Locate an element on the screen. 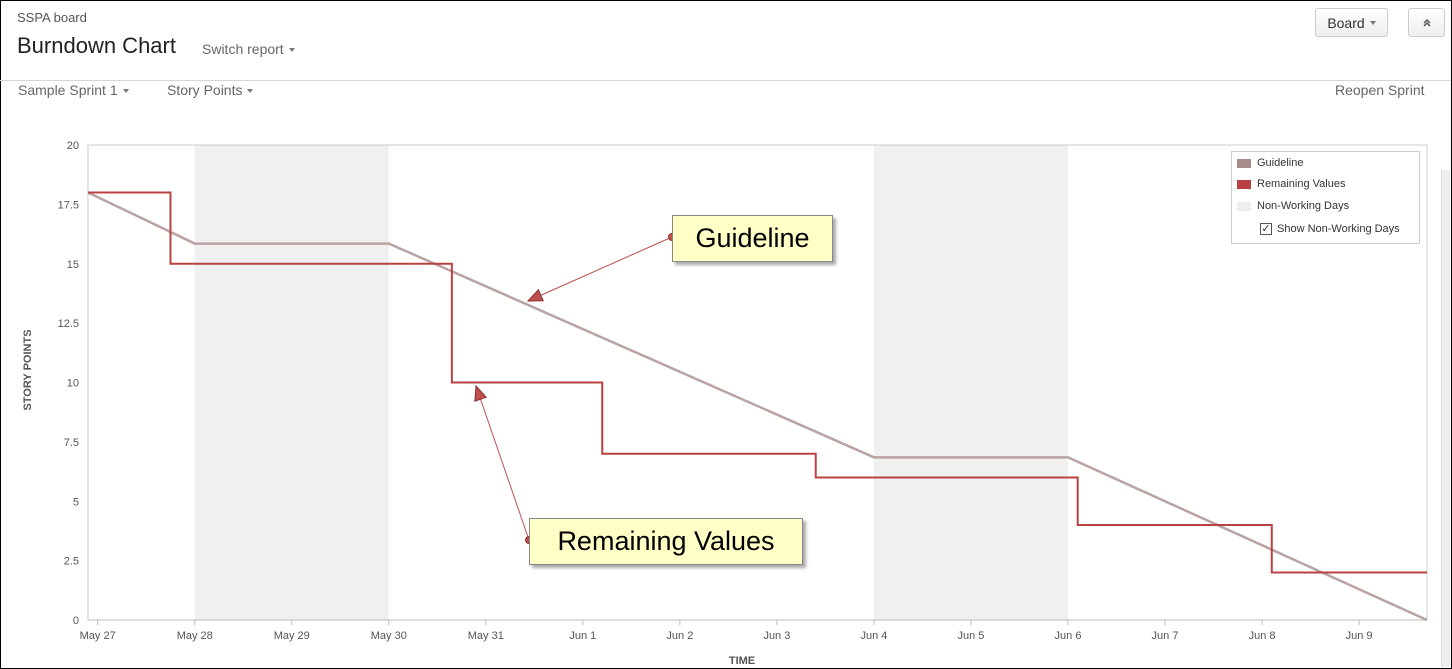  legend-item-non-working: Non-Working Days is located at coordinates (1293, 206).